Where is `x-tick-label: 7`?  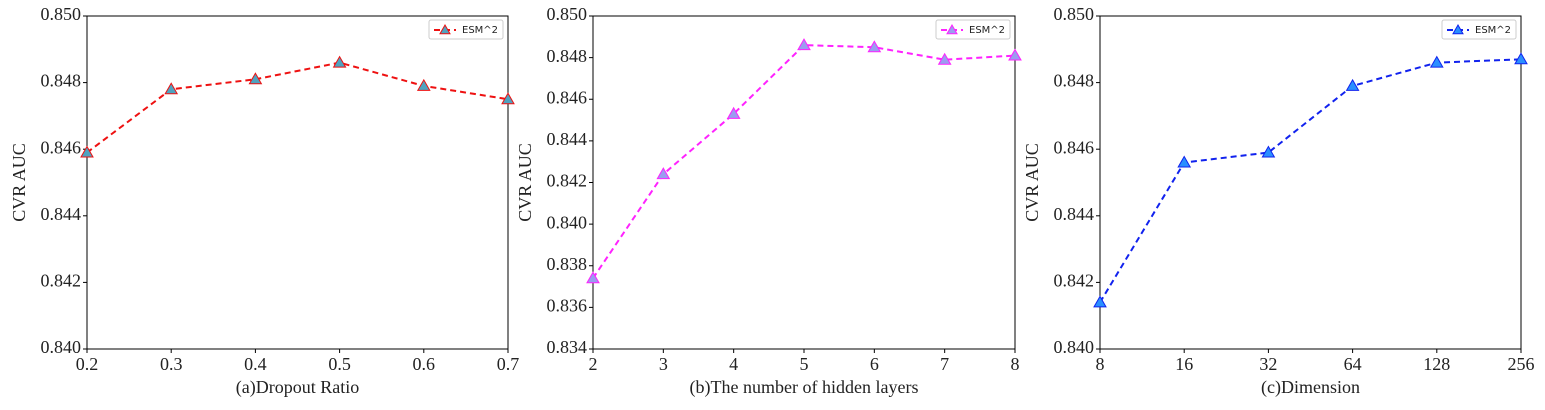 x-tick-label: 7 is located at coordinates (944, 364).